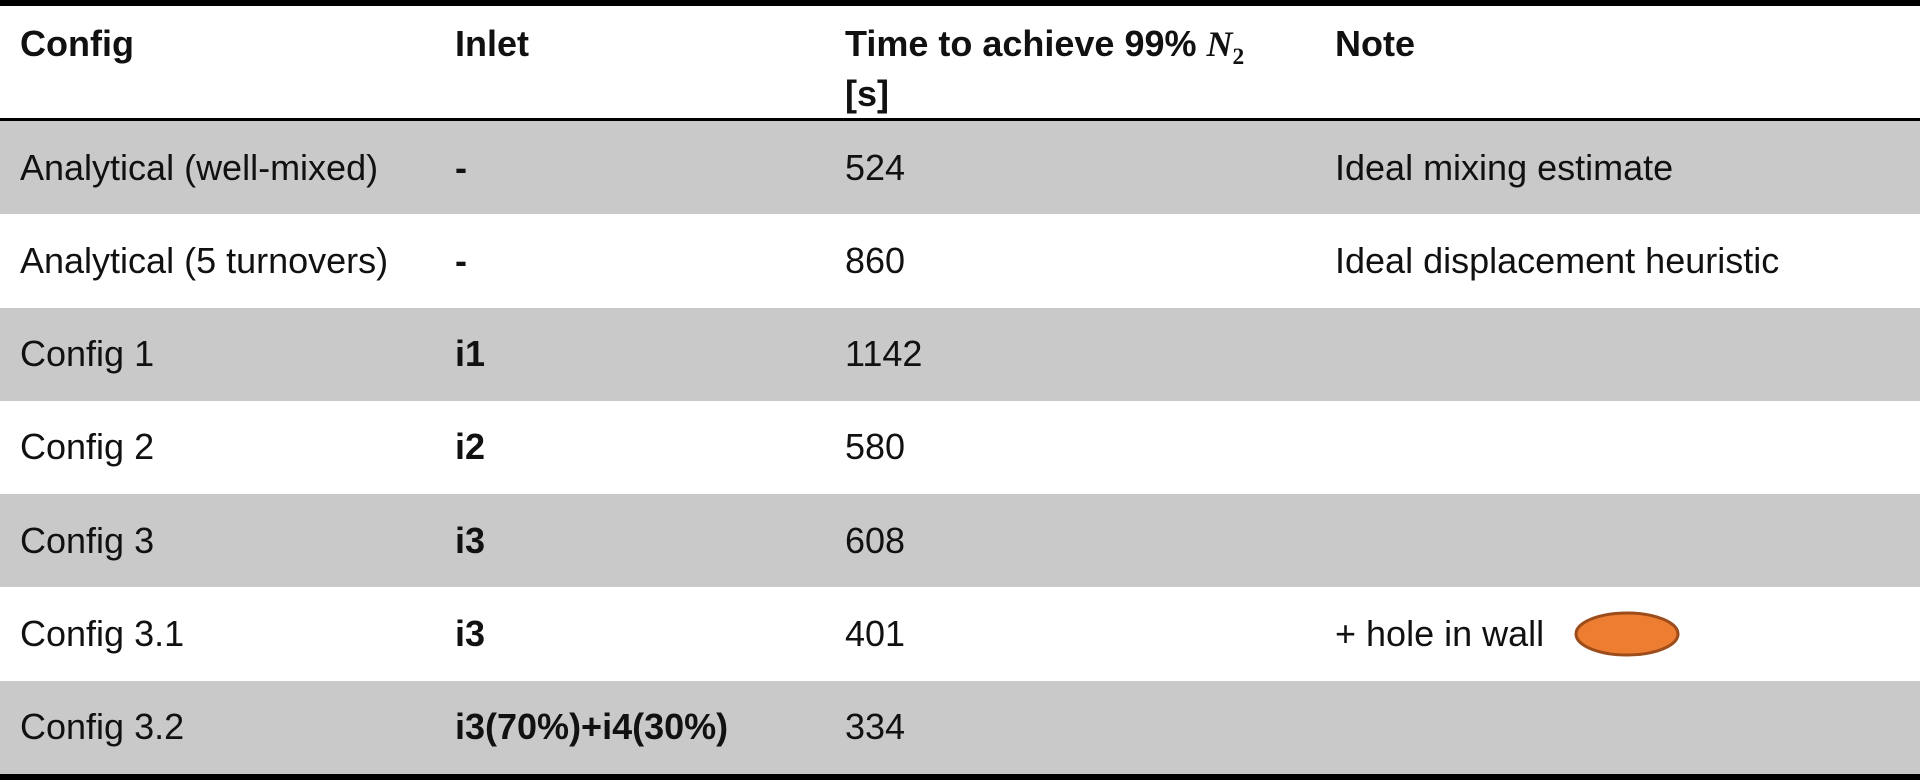  I want to click on cell-config: Config 1, so click(87, 354).